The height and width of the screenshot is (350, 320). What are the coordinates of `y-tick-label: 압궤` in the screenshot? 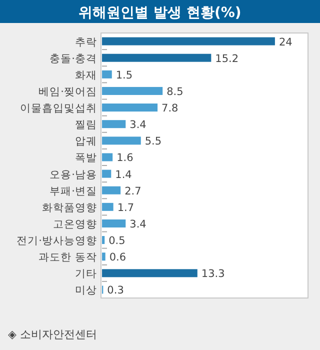 It's located at (86, 142).